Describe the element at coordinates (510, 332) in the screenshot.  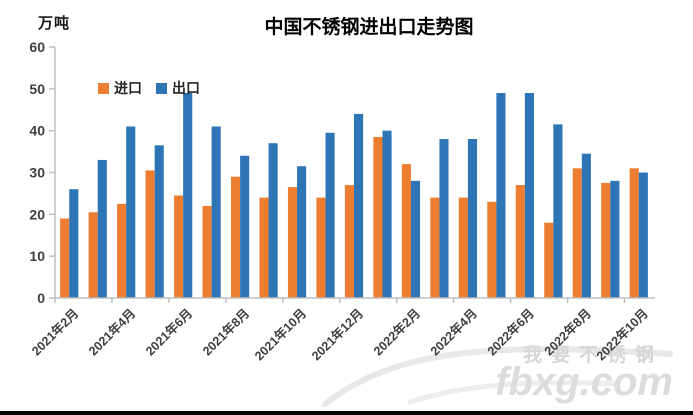
I see `x-axis-tick-label: 2022年6月` at that location.